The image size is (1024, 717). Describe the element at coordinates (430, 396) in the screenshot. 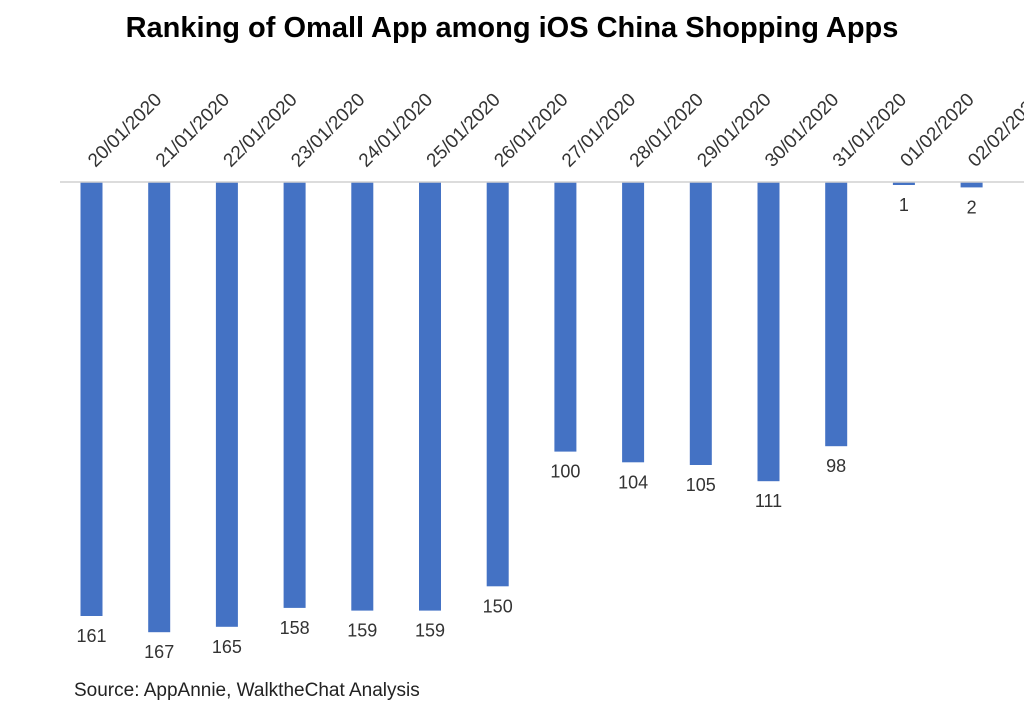

I see `bar-25/01/2020` at that location.